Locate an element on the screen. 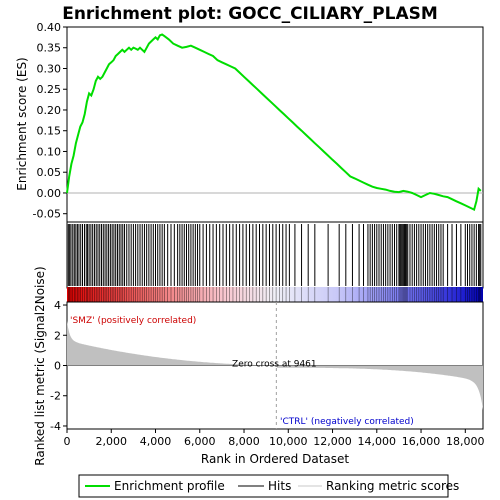 The height and width of the screenshot is (500, 500). es-y-tick-label: 0.10 is located at coordinates (49, 151).